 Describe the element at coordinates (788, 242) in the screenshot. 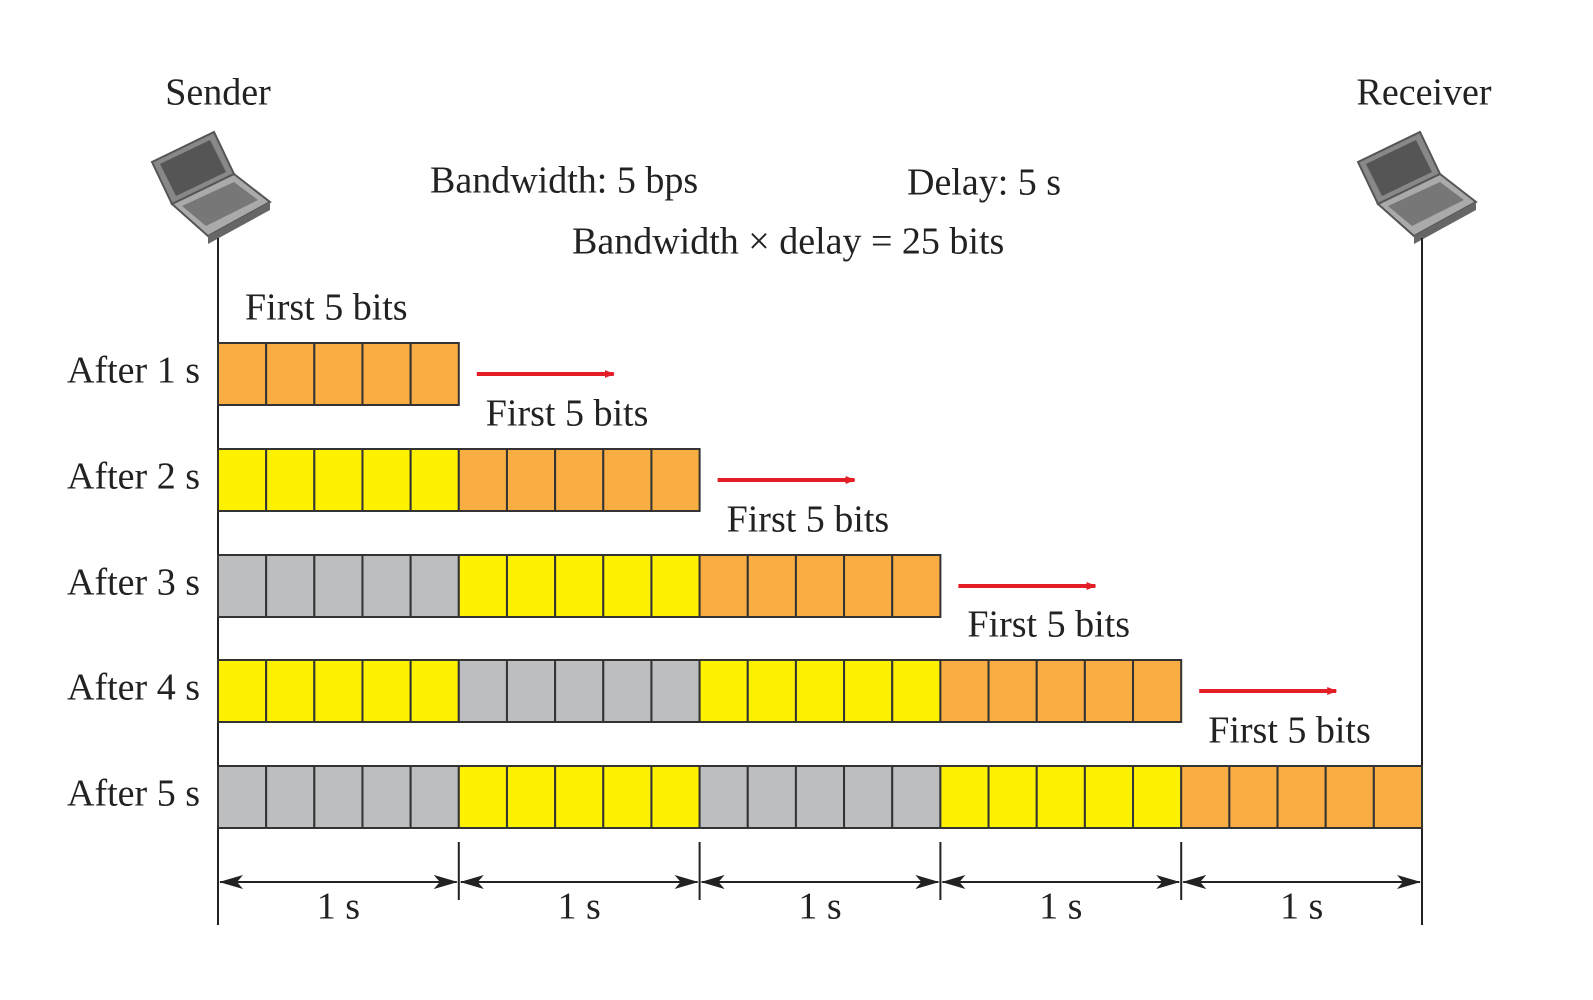

I see `product-label: Bandwidth × delay = 25 bits` at that location.